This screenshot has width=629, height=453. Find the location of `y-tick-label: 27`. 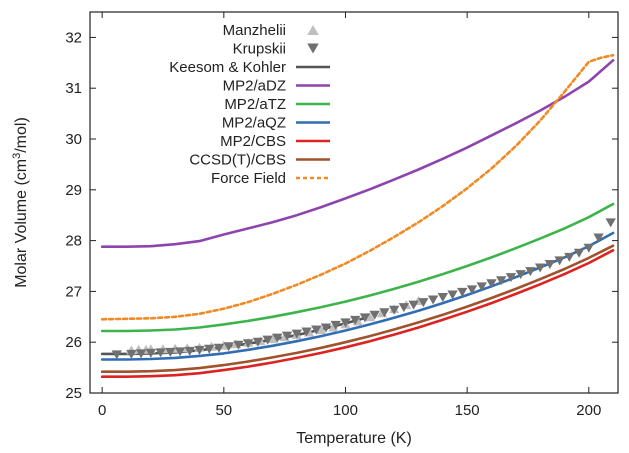

y-tick-label: 27 is located at coordinates (73, 291).